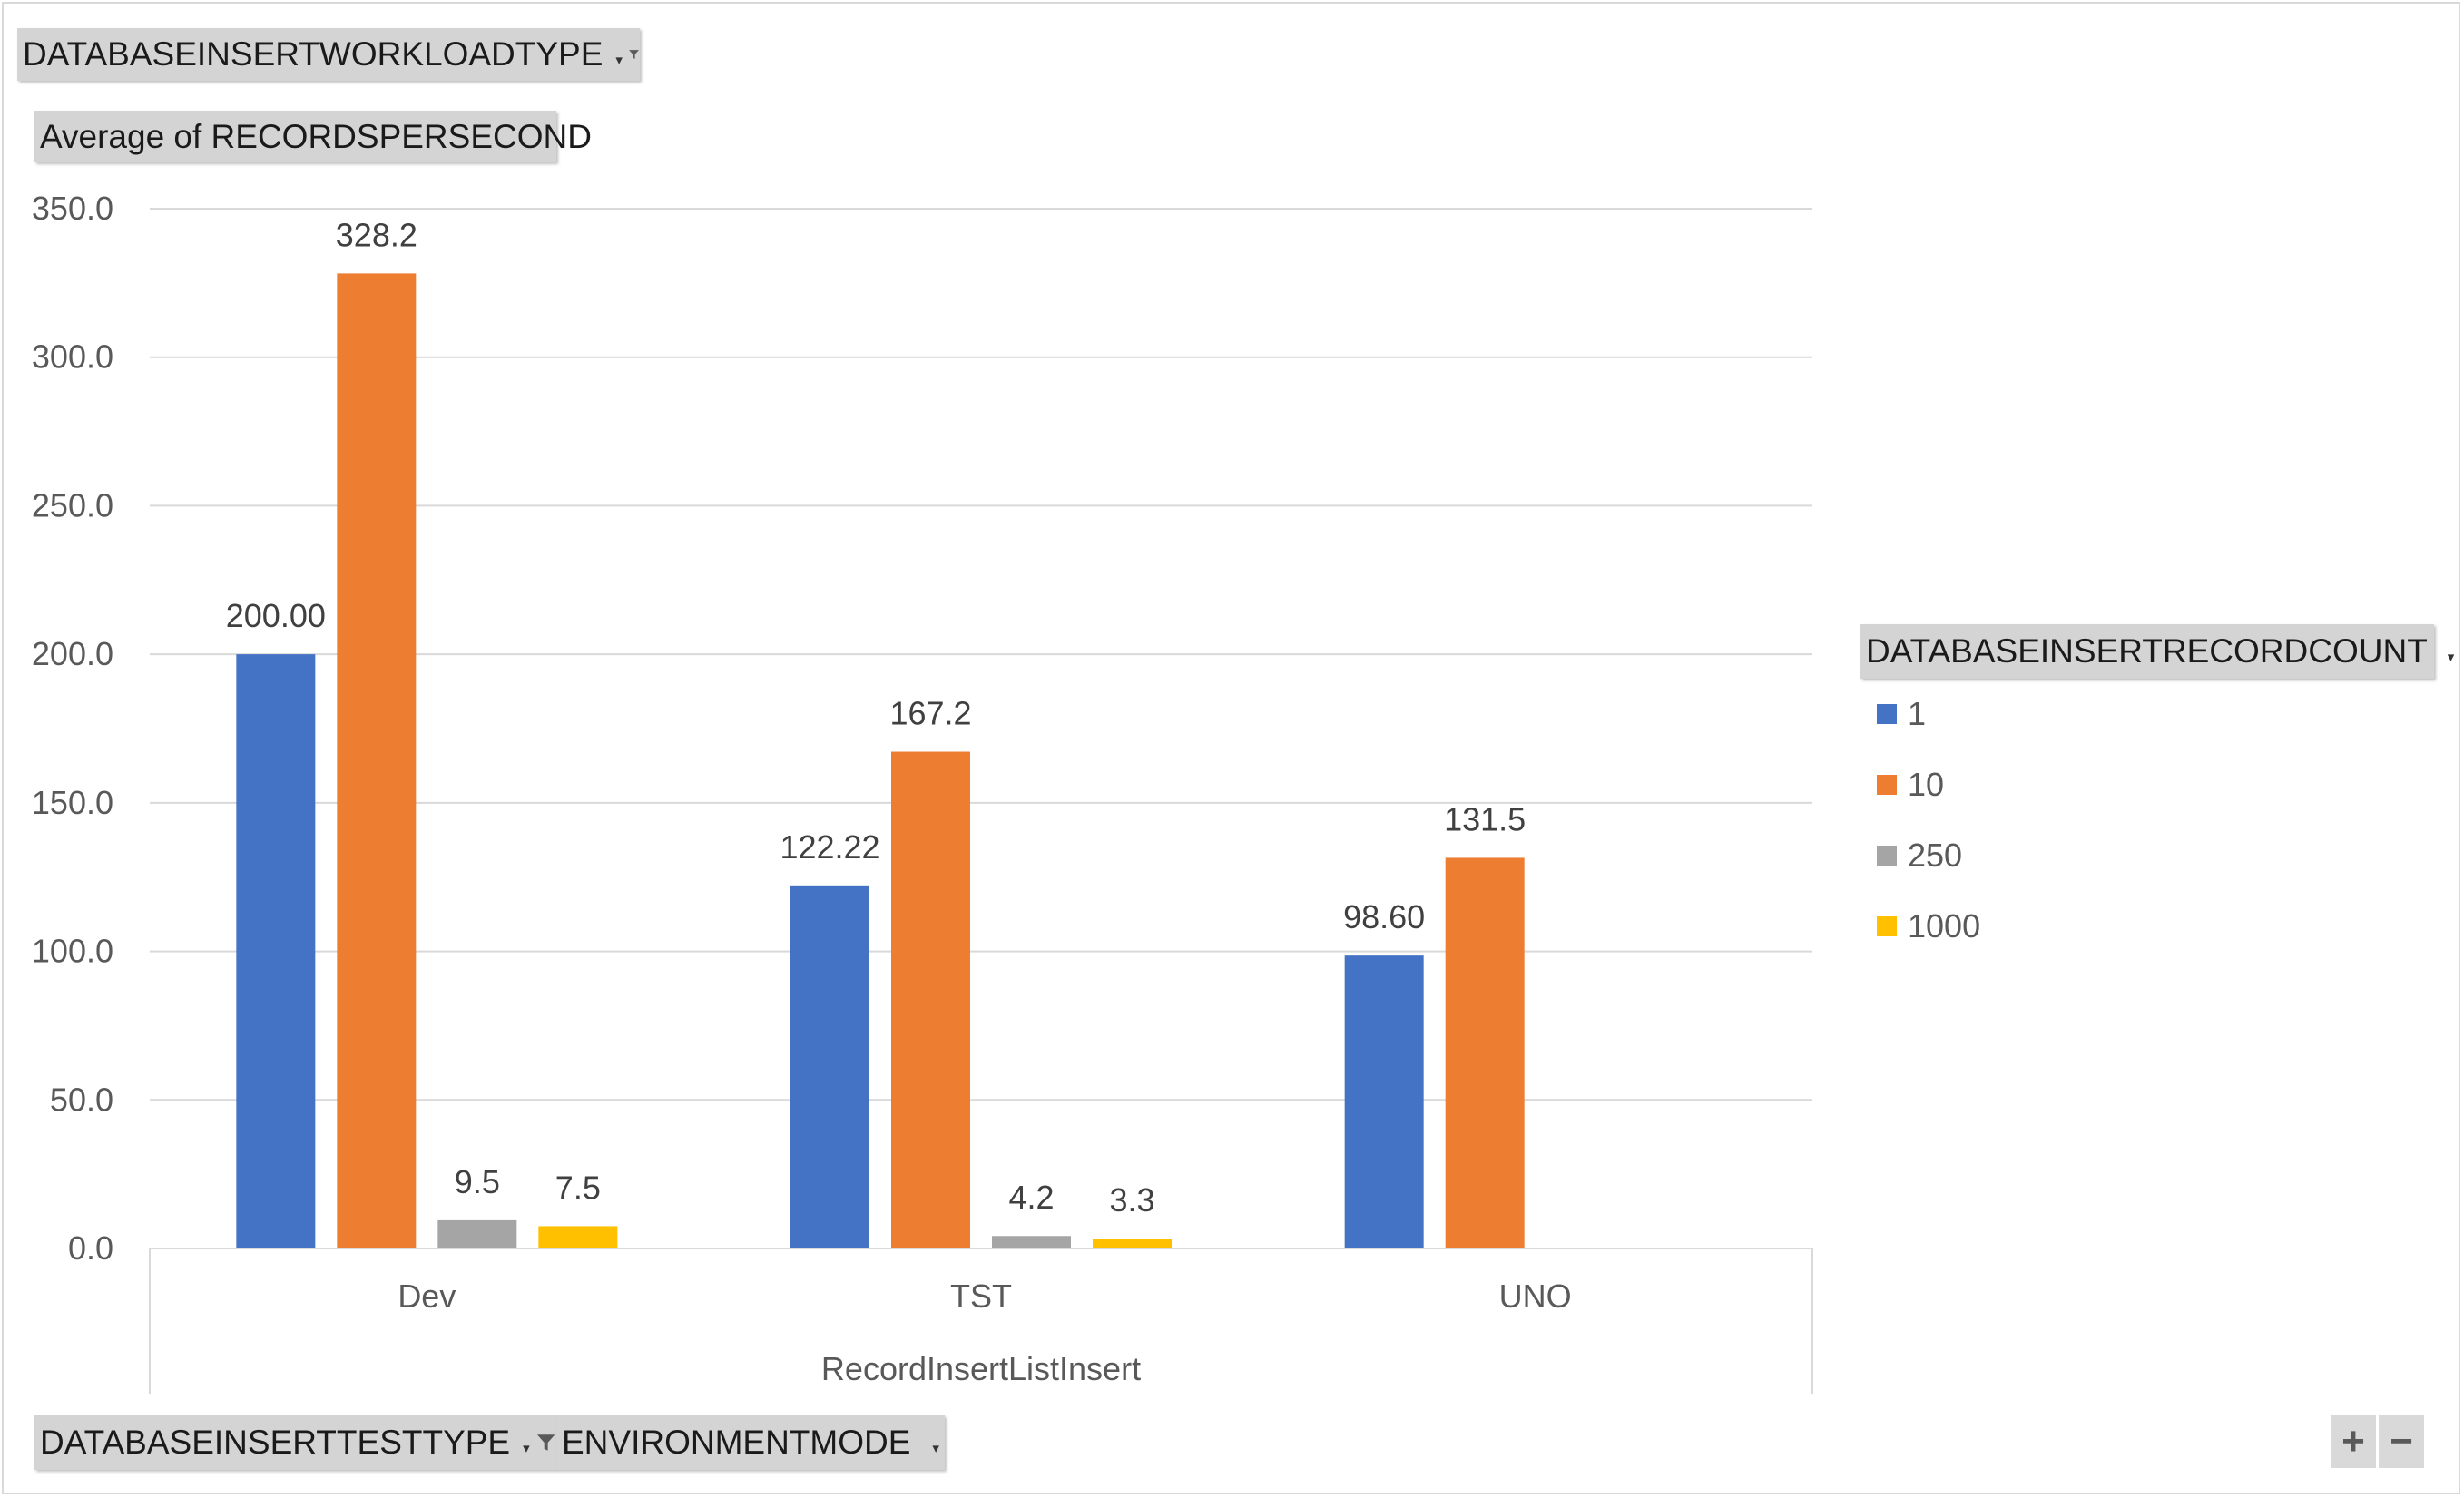 This screenshot has width=2464, height=1498. I want to click on value-field-button: Average of RECORDSPERSECOND, so click(313, 136).